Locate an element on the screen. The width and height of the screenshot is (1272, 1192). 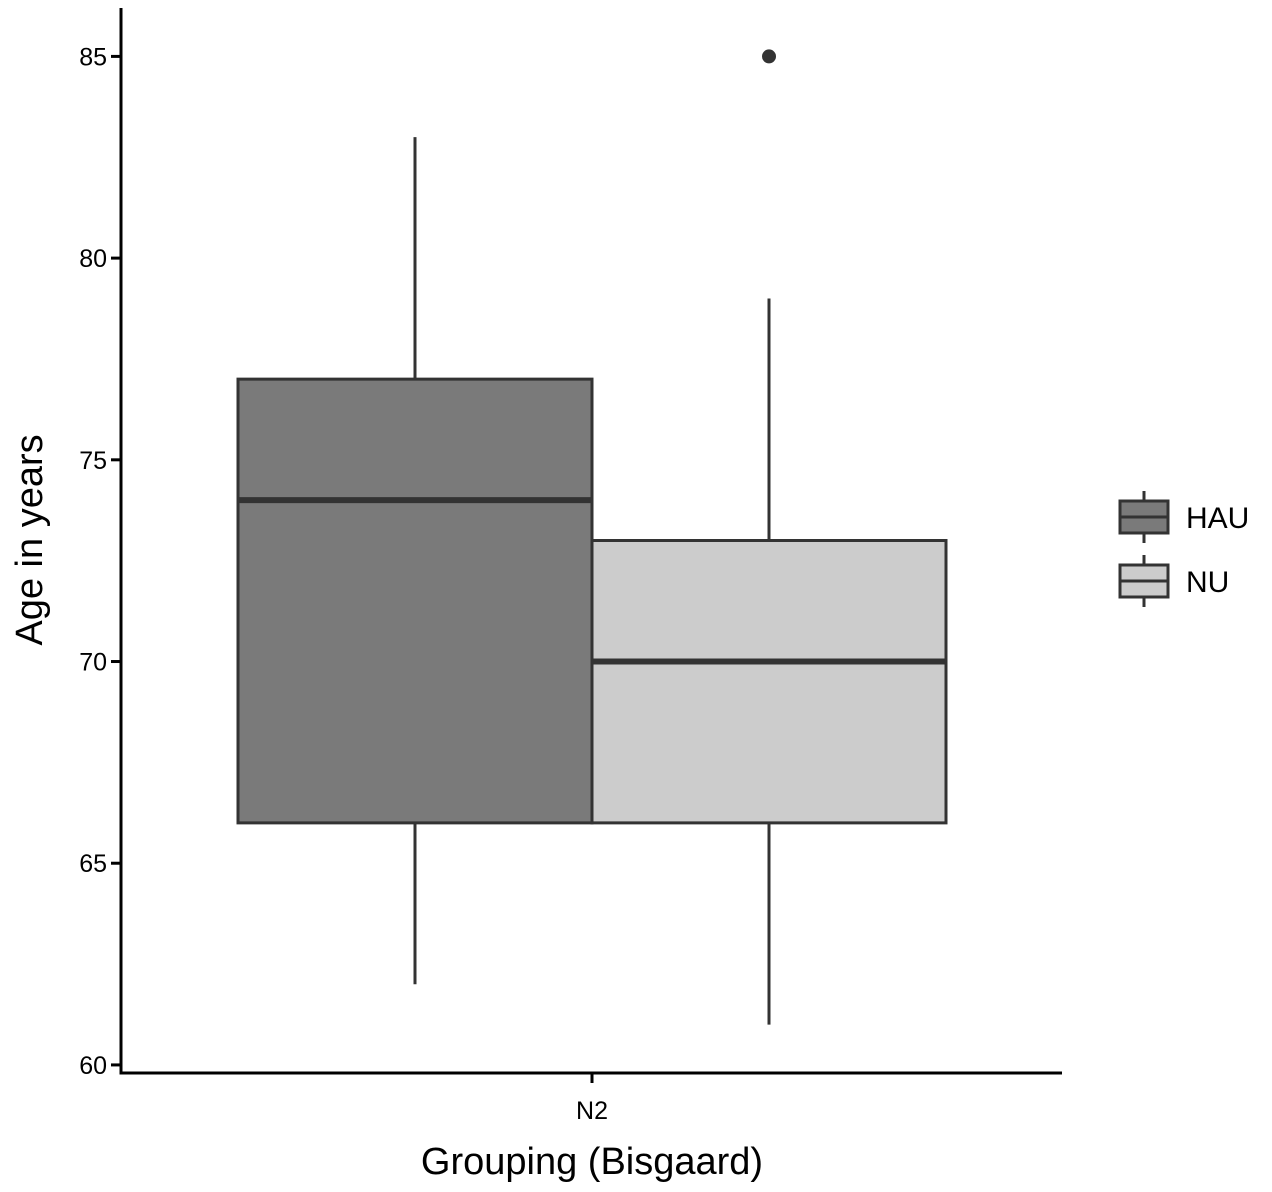
y-axis-title: Age in years is located at coordinates (30, 539).